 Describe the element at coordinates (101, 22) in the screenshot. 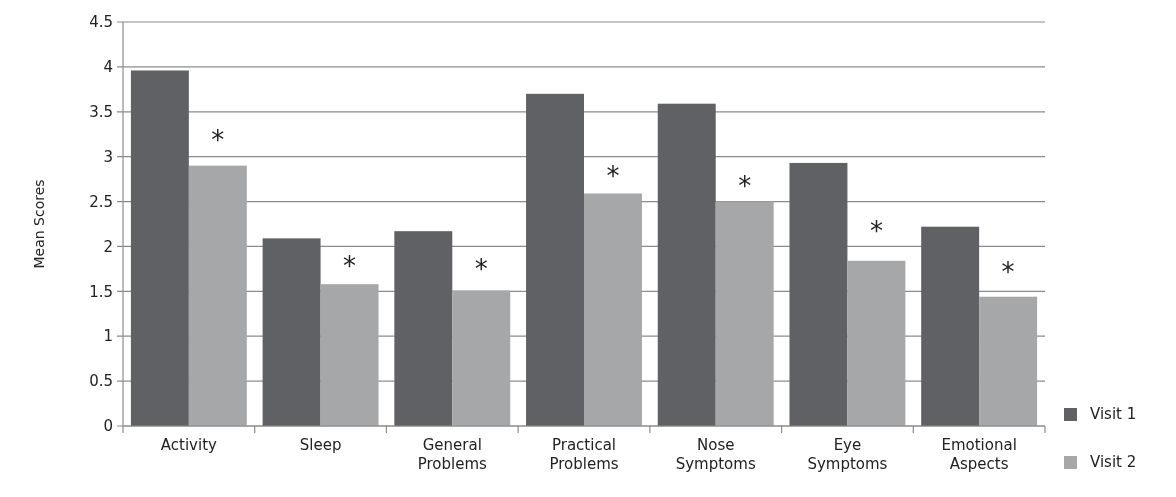

I see `y-tick-label: 4.5` at that location.